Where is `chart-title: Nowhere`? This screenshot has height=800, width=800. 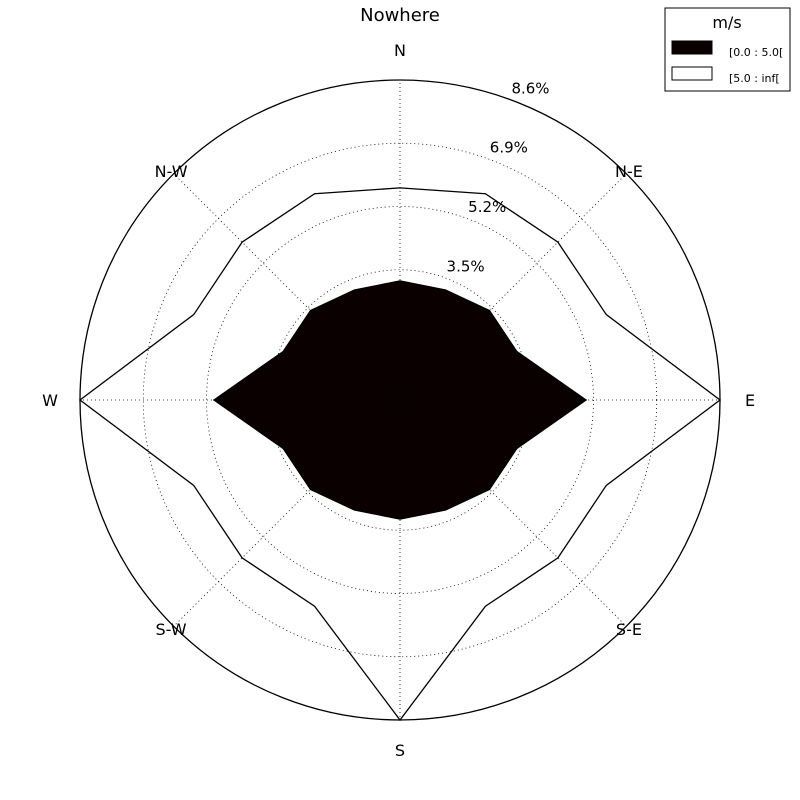 chart-title: Nowhere is located at coordinates (400, 15).